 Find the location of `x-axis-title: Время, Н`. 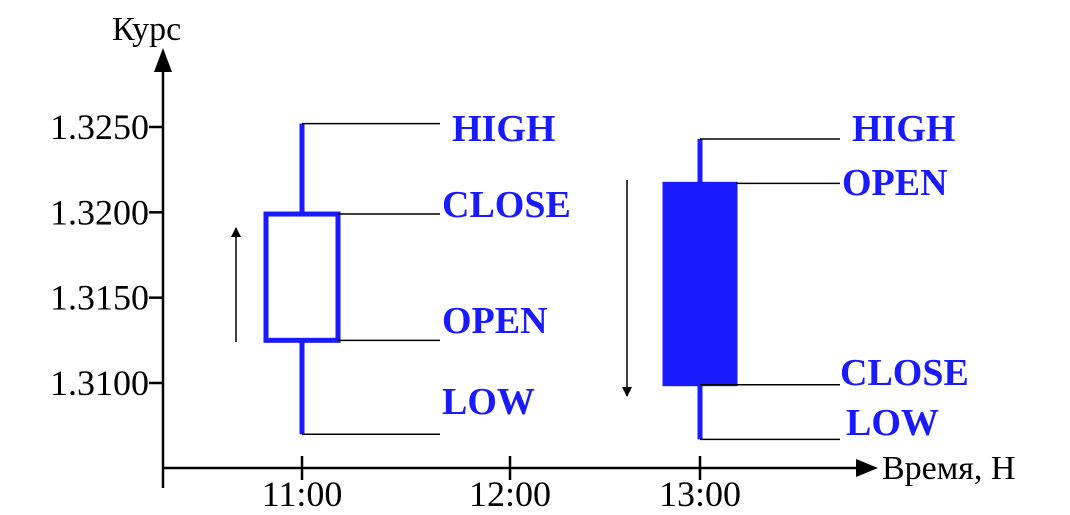

x-axis-title: Время, Н is located at coordinates (948, 468).